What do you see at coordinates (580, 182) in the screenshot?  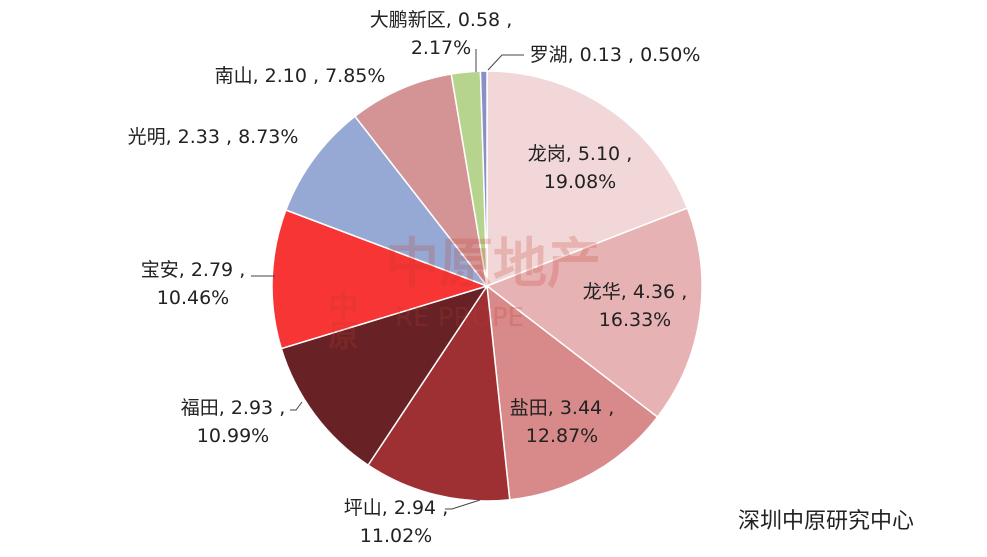 I see `slice-label-line: 19.08%` at bounding box center [580, 182].